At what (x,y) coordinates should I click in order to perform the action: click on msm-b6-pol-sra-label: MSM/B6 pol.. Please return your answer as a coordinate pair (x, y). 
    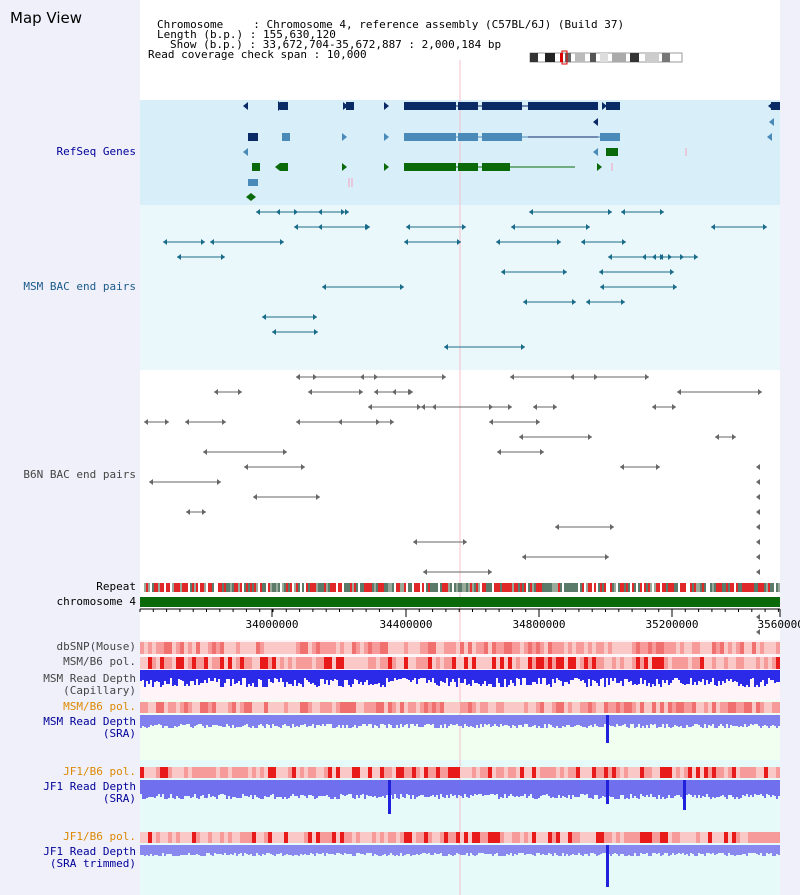
    Looking at the image, I should click on (99, 706).